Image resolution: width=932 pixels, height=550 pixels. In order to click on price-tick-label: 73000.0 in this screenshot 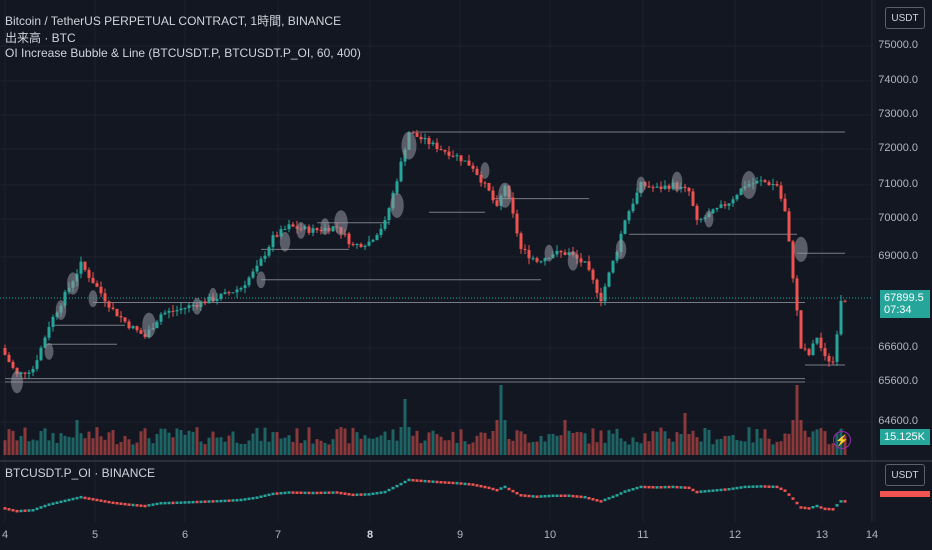, I will do `click(898, 114)`.